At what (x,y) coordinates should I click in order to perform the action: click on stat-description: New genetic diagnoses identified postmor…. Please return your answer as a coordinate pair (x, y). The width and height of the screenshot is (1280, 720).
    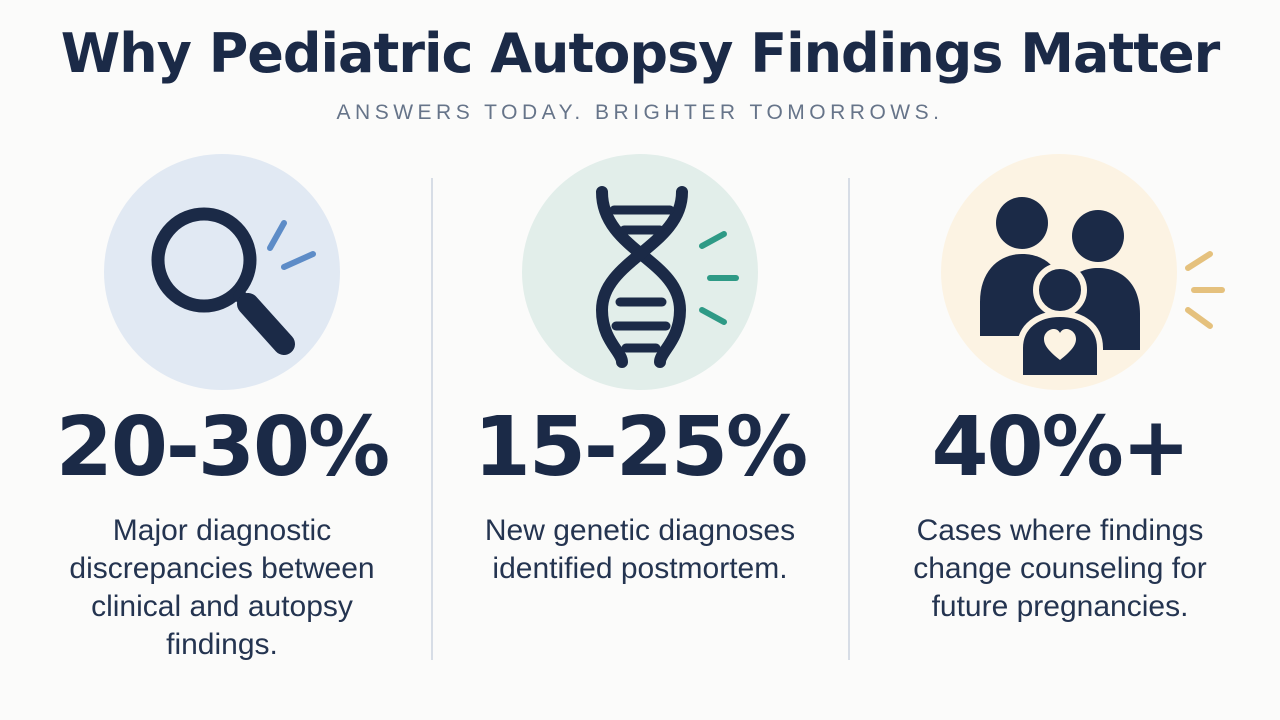
    Looking at the image, I should click on (640, 549).